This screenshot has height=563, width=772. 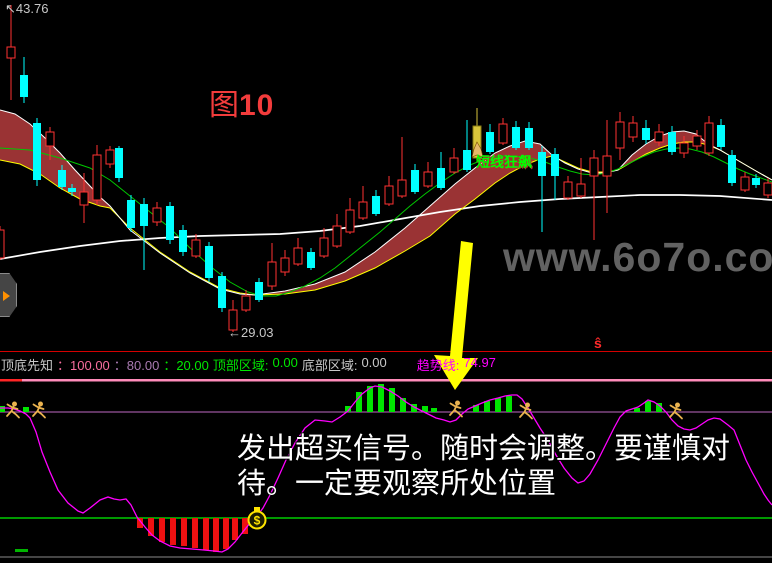 What do you see at coordinates (637, 257) in the screenshot?
I see `watermark: www.6o7o.com` at bounding box center [637, 257].